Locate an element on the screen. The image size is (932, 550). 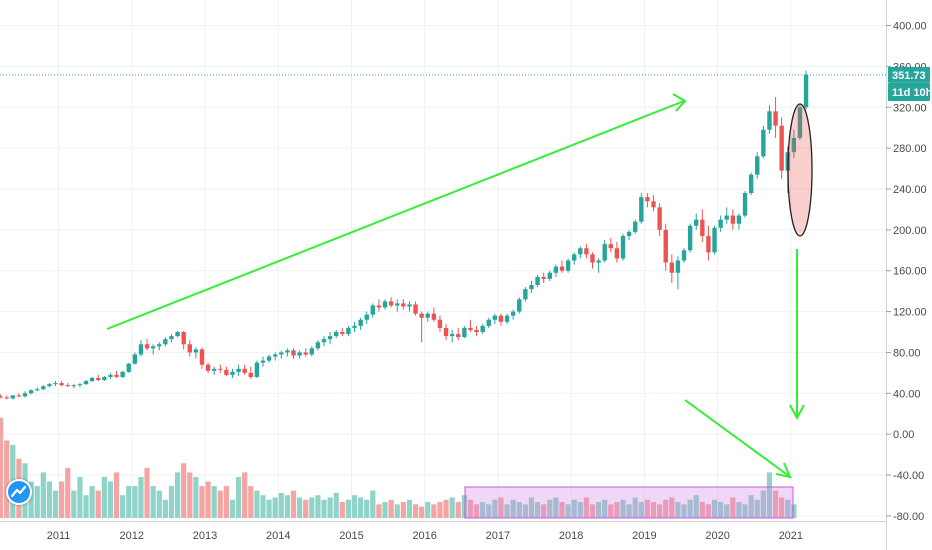
time-tick-label: 2020 is located at coordinates (717, 536).